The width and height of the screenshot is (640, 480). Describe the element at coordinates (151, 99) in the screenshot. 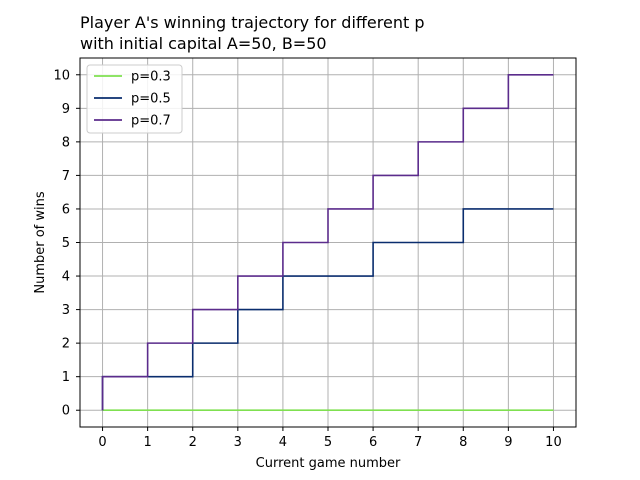

I see `legend-label: p=0.5` at that location.